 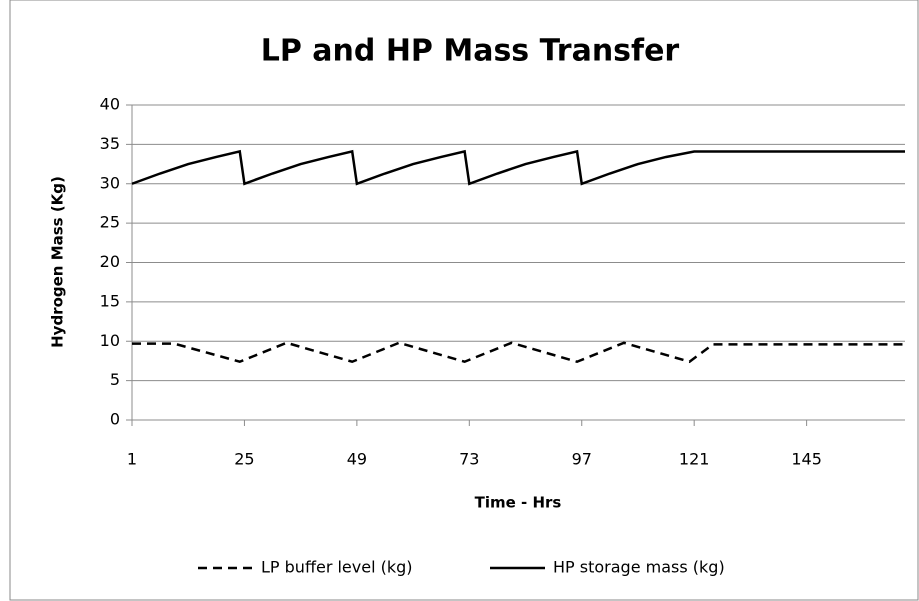 I want to click on y-tick-label: 0, so click(x=115, y=419).